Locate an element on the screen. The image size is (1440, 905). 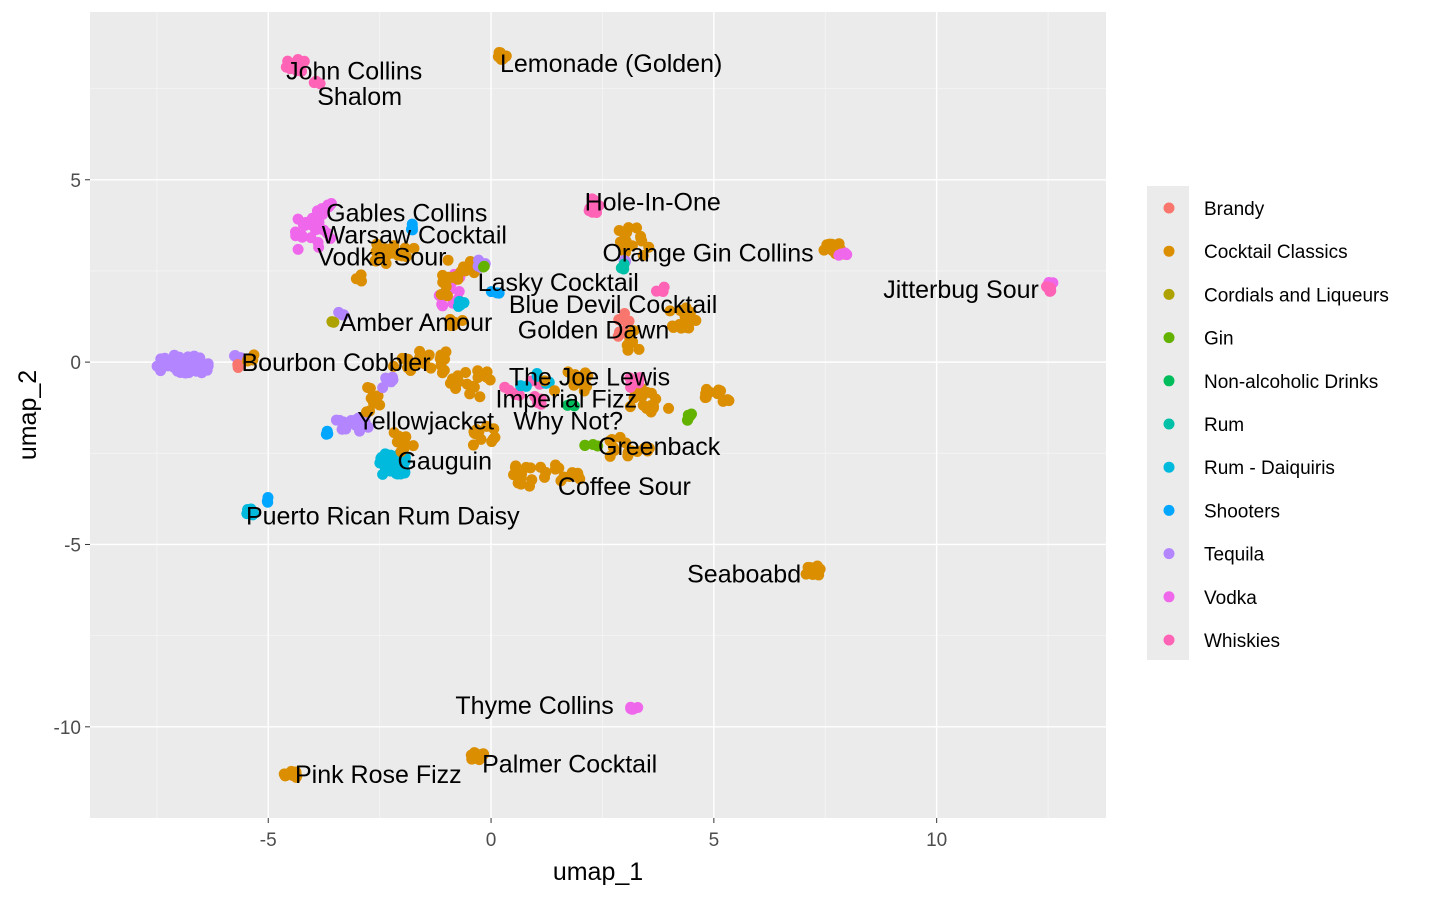
legend-label: Gin is located at coordinates (1219, 339).